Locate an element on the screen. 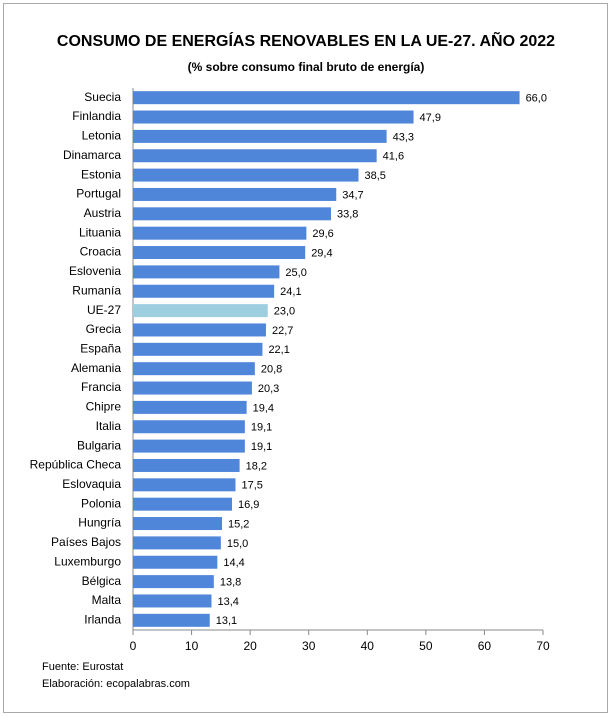  value-label: 29,6 is located at coordinates (322, 234).